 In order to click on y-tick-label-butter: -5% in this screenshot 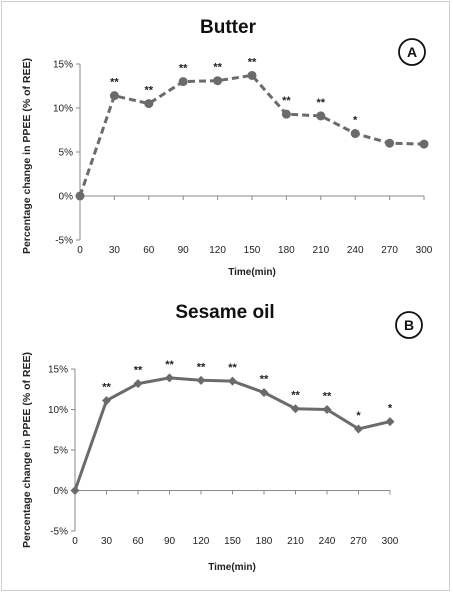, I will do `click(64, 241)`.